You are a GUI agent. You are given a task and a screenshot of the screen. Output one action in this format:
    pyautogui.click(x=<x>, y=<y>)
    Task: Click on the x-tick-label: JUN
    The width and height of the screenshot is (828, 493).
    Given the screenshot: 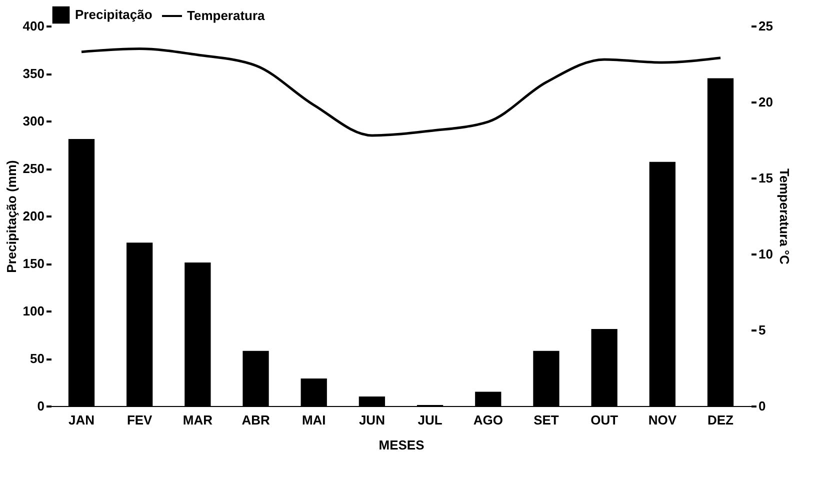 What is the action you would take?
    pyautogui.click(x=371, y=420)
    